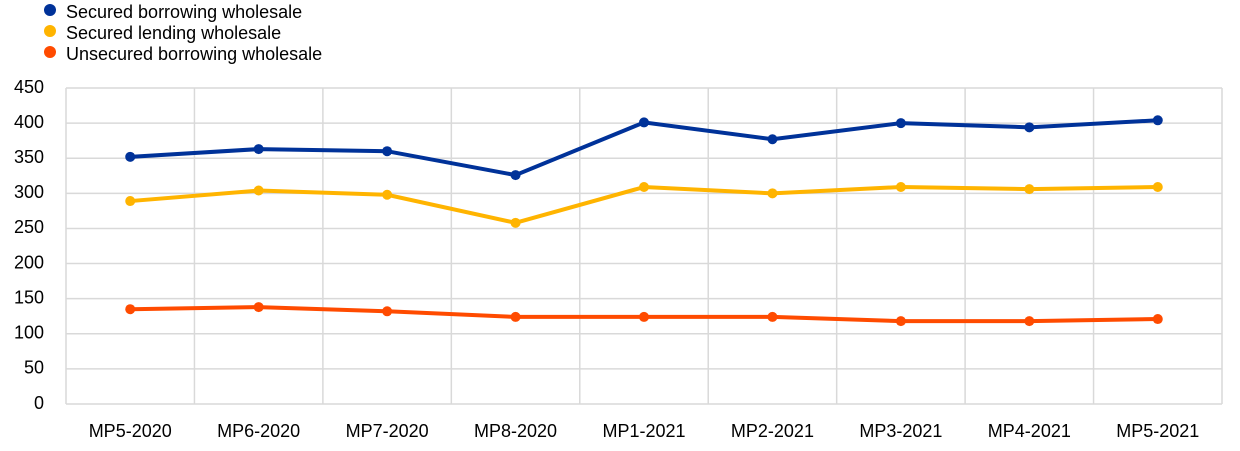 This screenshot has height=451, width=1240. What do you see at coordinates (515, 431) in the screenshot?
I see `x-tick-label: MP8-2020` at bounding box center [515, 431].